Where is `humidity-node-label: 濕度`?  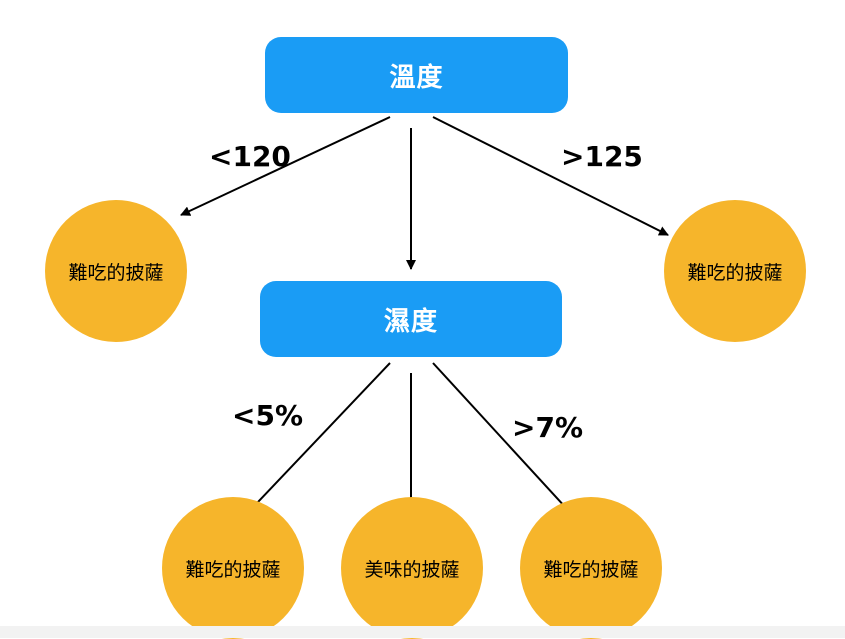 humidity-node-label: 濕度 is located at coordinates (410, 321).